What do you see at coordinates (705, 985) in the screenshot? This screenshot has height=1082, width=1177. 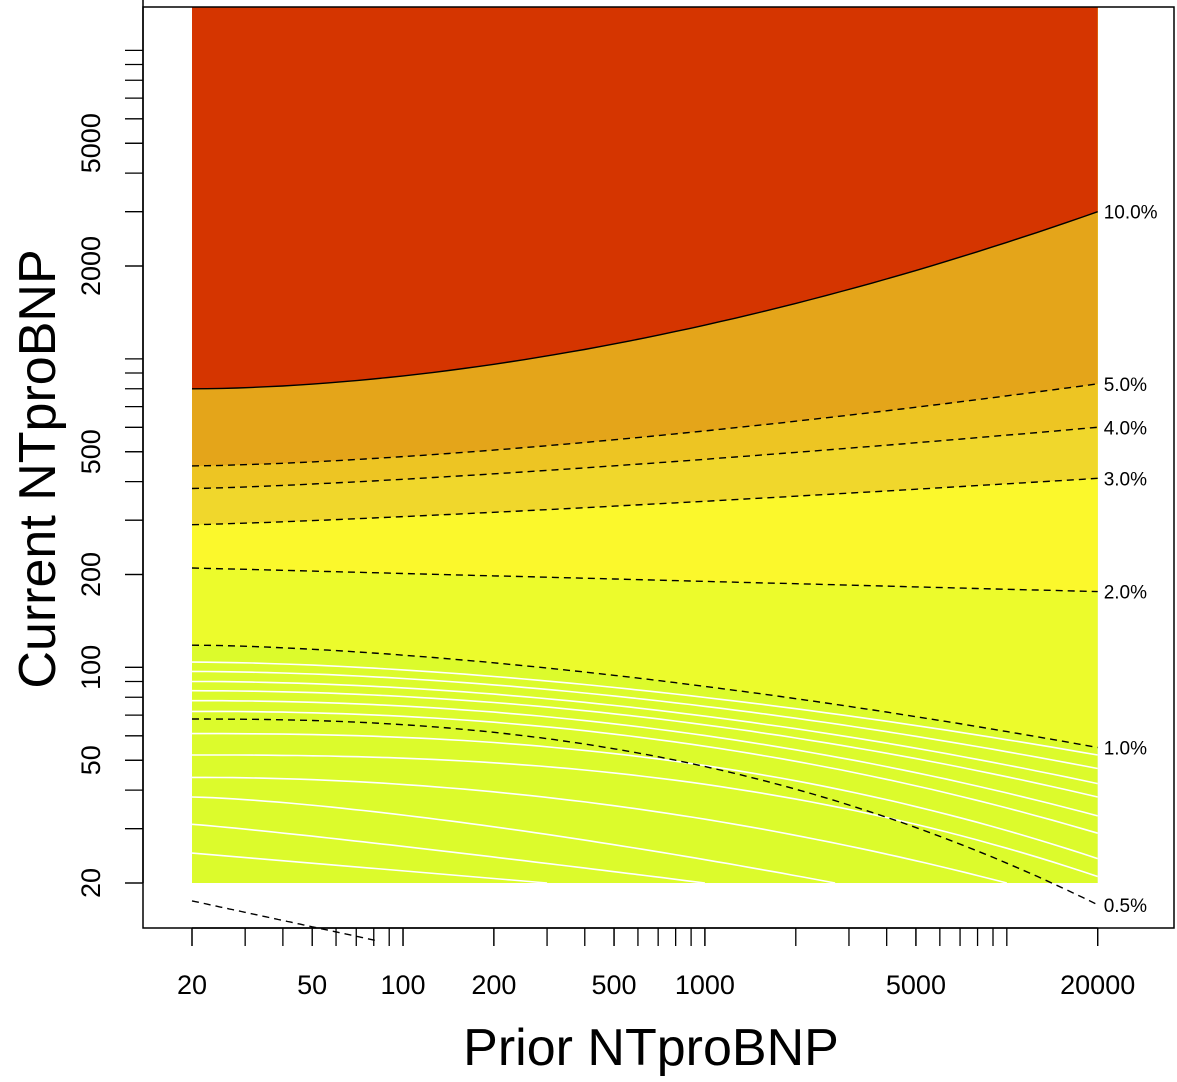 I see `x-tick-label: 1000` at bounding box center [705, 985].